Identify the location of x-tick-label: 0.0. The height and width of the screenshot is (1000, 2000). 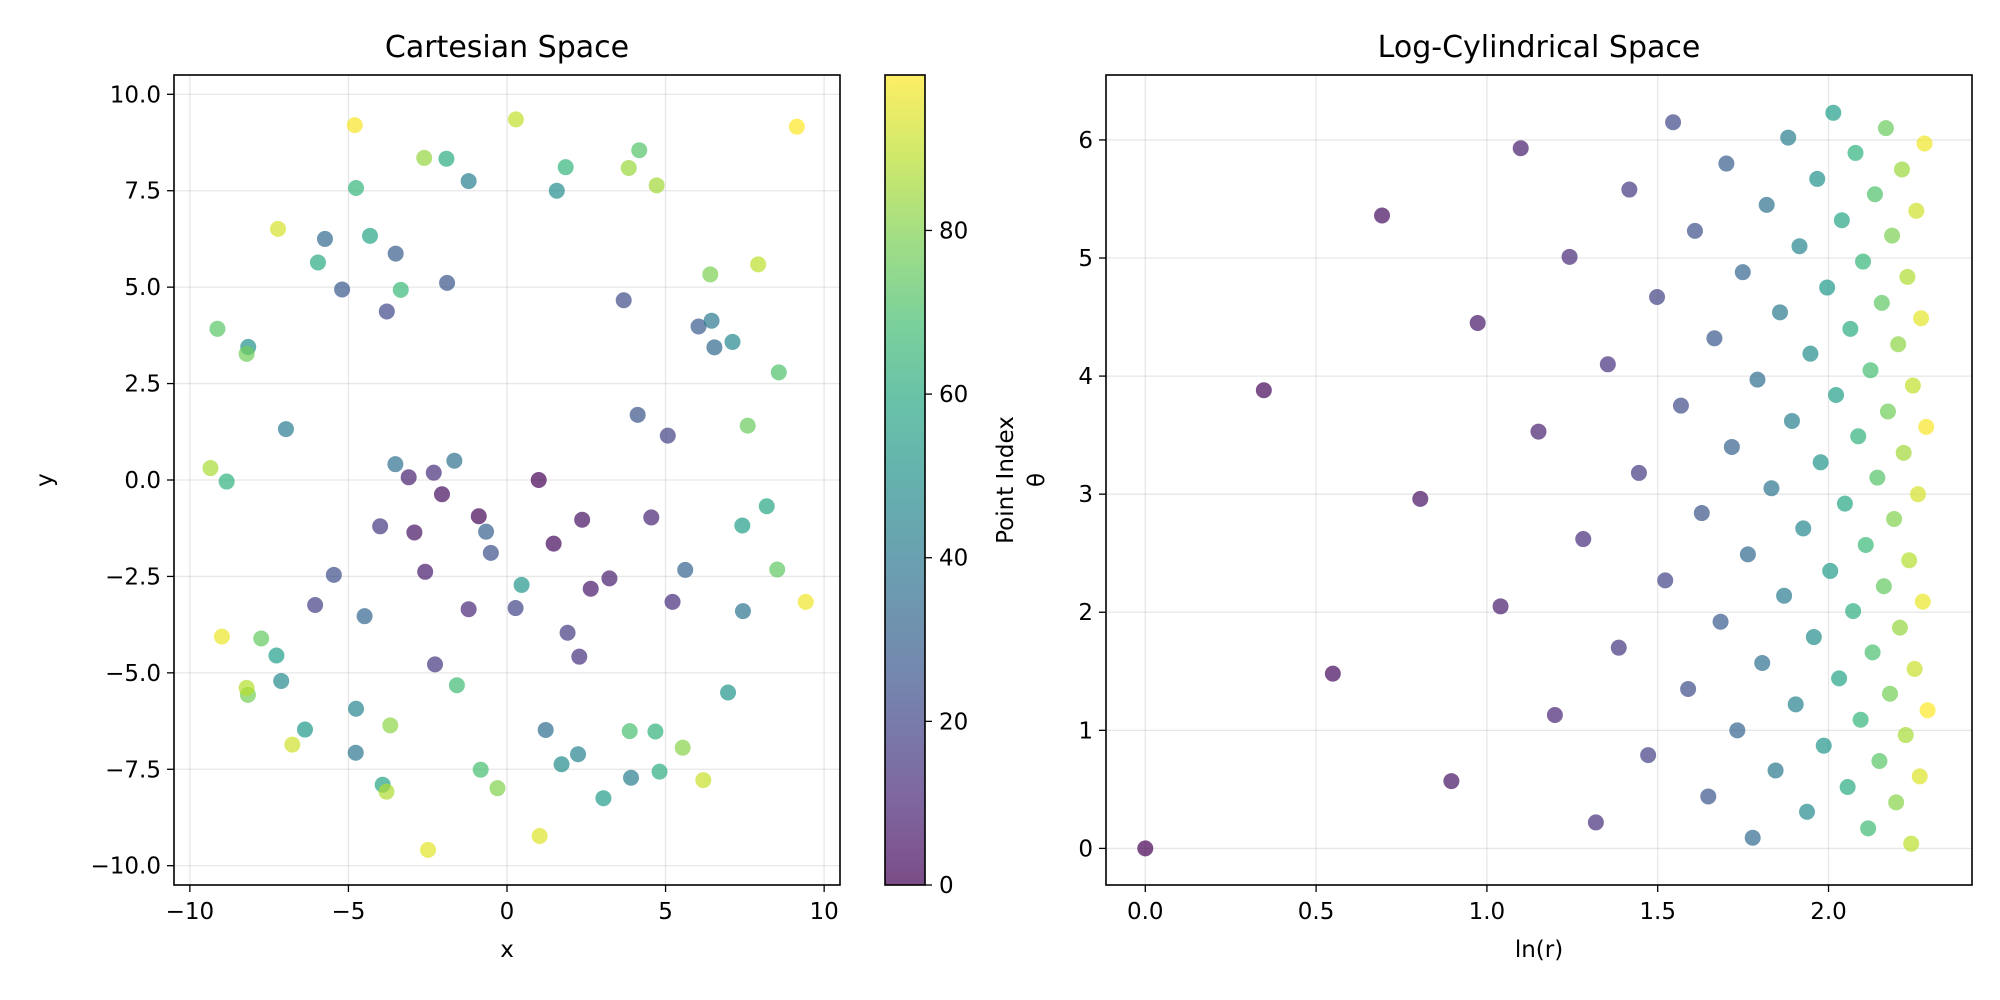
(1145, 912).